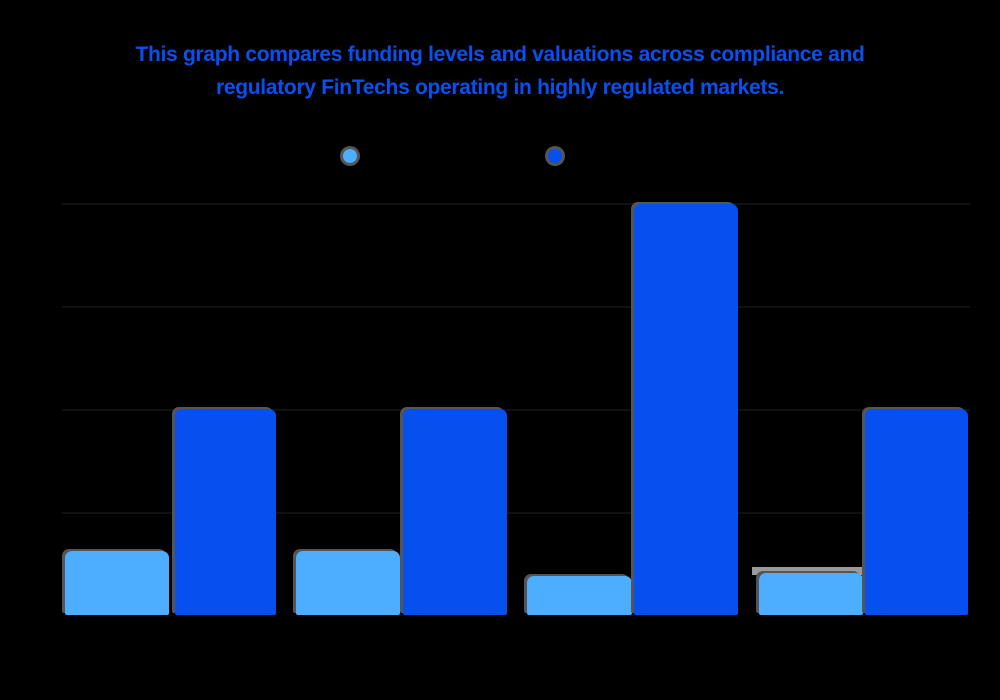 Image resolution: width=1000 pixels, height=700 pixels. What do you see at coordinates (500, 156) in the screenshot?
I see `chart-legend: Funding Valuation` at bounding box center [500, 156].